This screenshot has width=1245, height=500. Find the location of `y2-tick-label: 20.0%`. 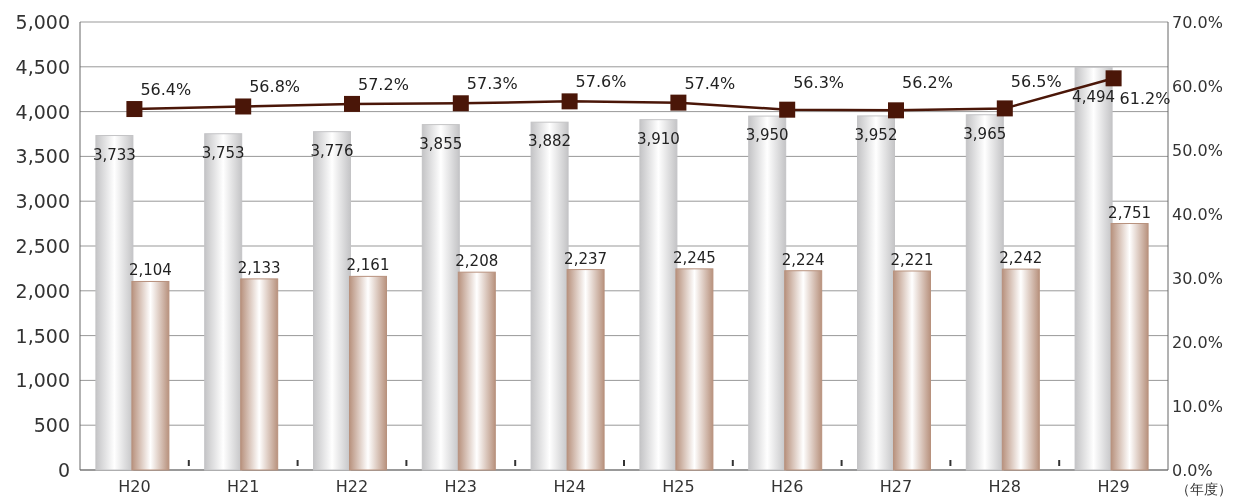

y2-tick-label: 20.0% is located at coordinates (1197, 342).